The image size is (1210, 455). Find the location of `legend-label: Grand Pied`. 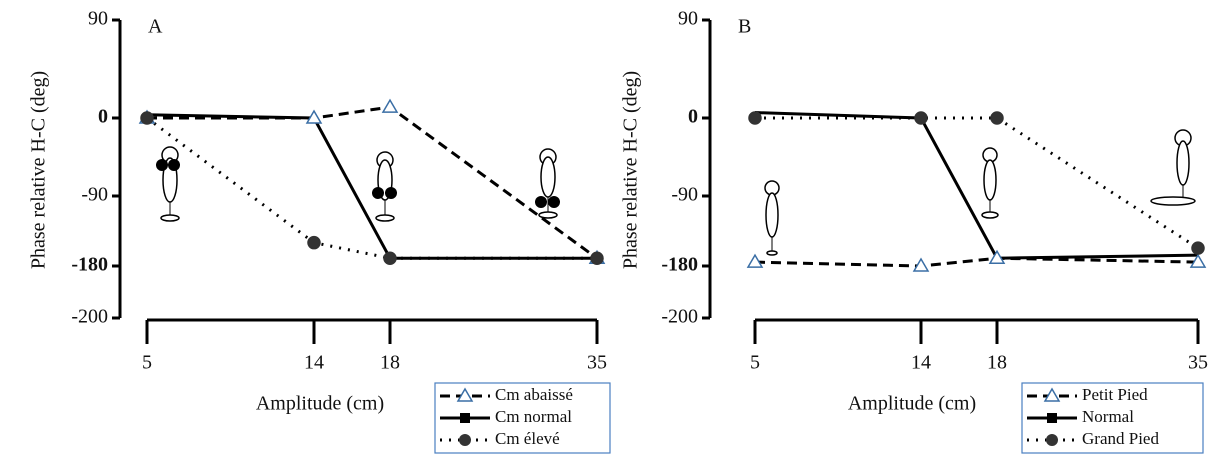

legend-label: Grand Pied is located at coordinates (1120, 438).